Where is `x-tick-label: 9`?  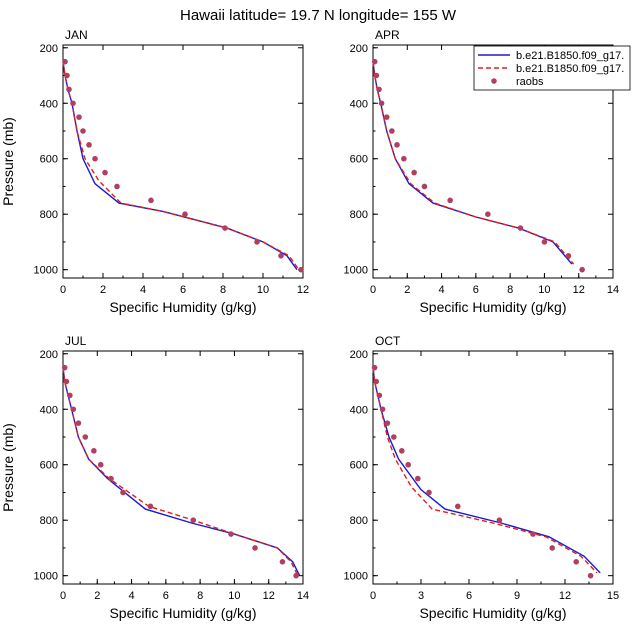 x-tick-label: 9 is located at coordinates (517, 596).